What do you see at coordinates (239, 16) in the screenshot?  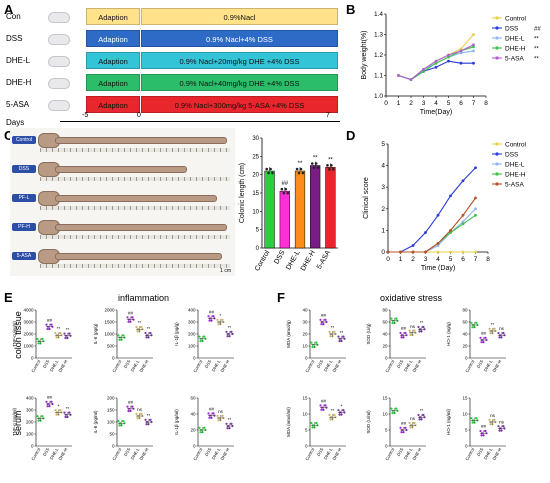 I see `treatment-bar-con: 0.9%Nacl` at bounding box center [239, 16].